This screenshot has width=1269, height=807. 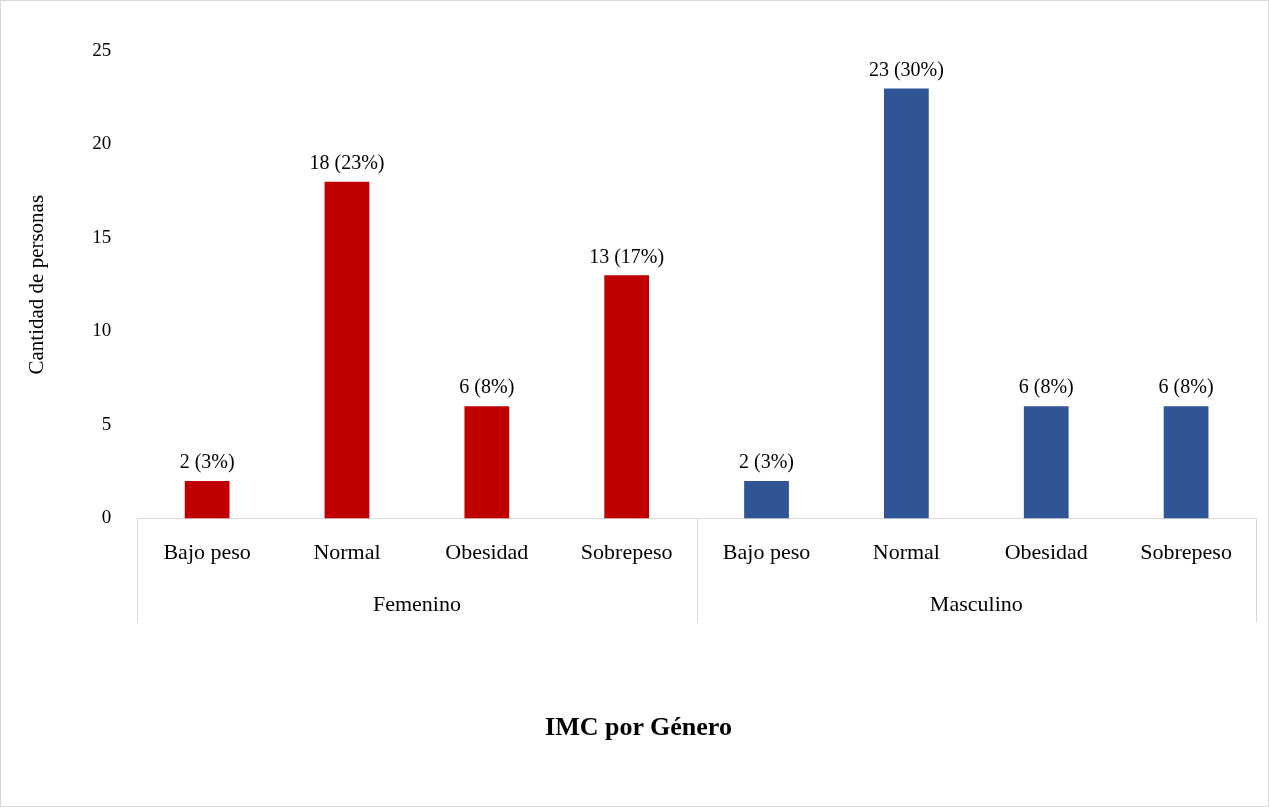 I want to click on y-tick-label: 5, so click(x=106, y=423).